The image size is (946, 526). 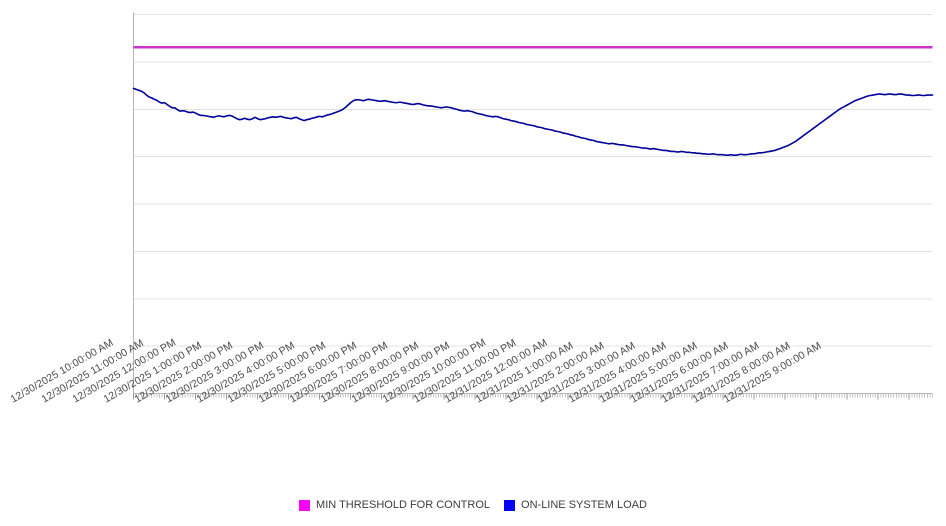 I want to click on legend-item: MIN THRESHOLD FOR CONTROL, so click(x=394, y=505).